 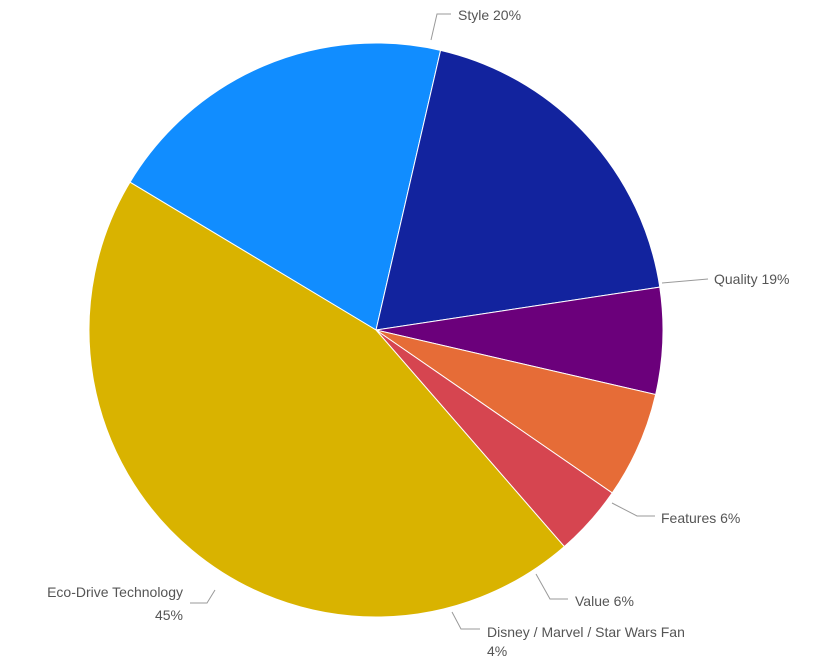 What do you see at coordinates (465, 620) in the screenshot?
I see `leader-disney` at bounding box center [465, 620].